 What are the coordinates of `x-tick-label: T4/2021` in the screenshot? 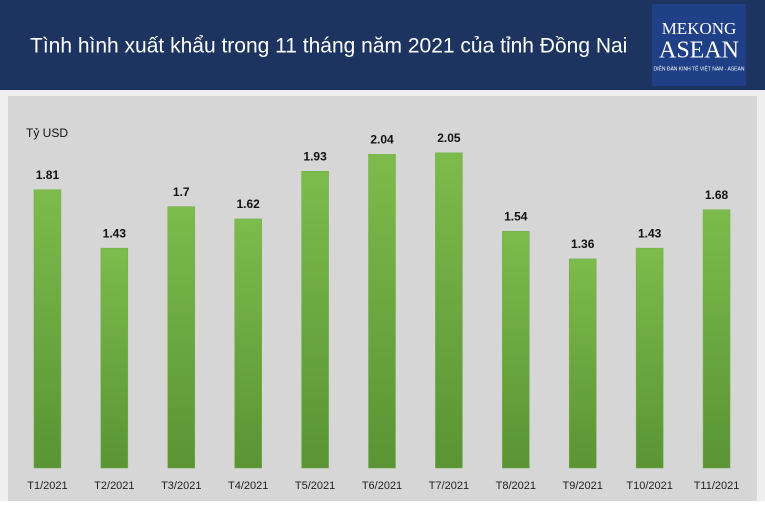 It's located at (248, 486).